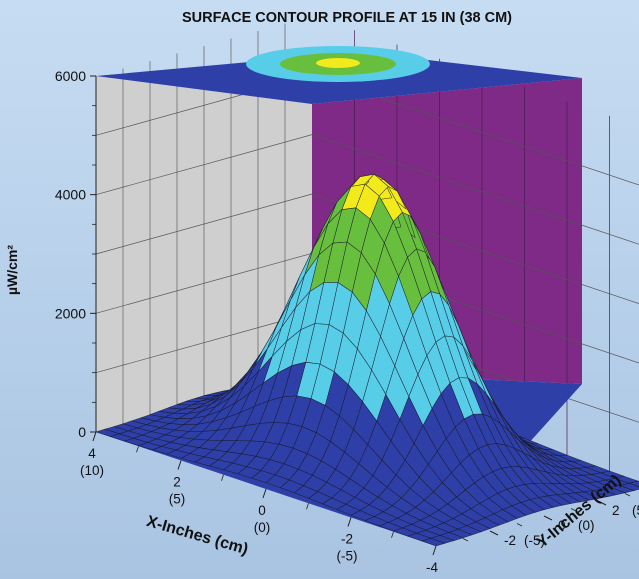 The image size is (639, 579). What do you see at coordinates (347, 556) in the screenshot?
I see `x-tick-sublabel: (-5)` at bounding box center [347, 556].